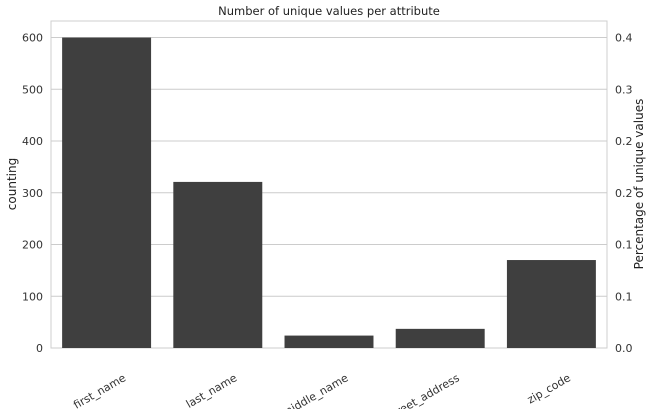 This screenshot has height=409, width=653. What do you see at coordinates (32, 38) in the screenshot?
I see `y-tick-label-left: 600` at bounding box center [32, 38].